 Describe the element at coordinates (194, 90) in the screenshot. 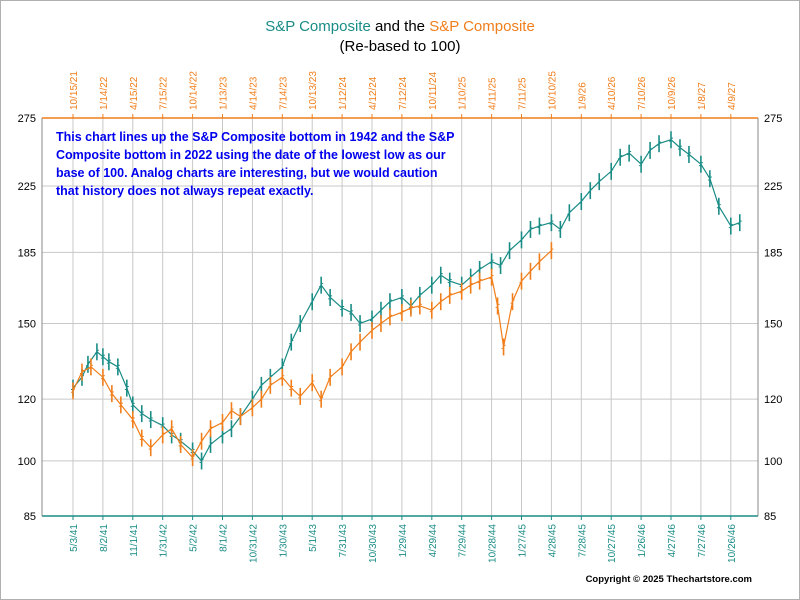

I see `x-tick-label-top: 10/14/22` at that location.